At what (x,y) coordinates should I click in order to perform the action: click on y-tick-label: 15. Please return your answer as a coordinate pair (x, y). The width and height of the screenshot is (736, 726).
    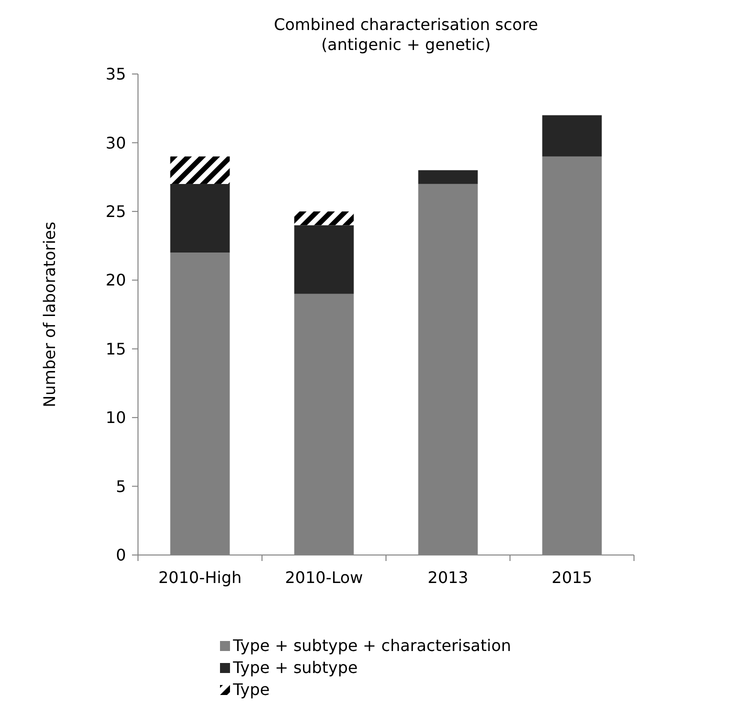
    Looking at the image, I should click on (116, 348).